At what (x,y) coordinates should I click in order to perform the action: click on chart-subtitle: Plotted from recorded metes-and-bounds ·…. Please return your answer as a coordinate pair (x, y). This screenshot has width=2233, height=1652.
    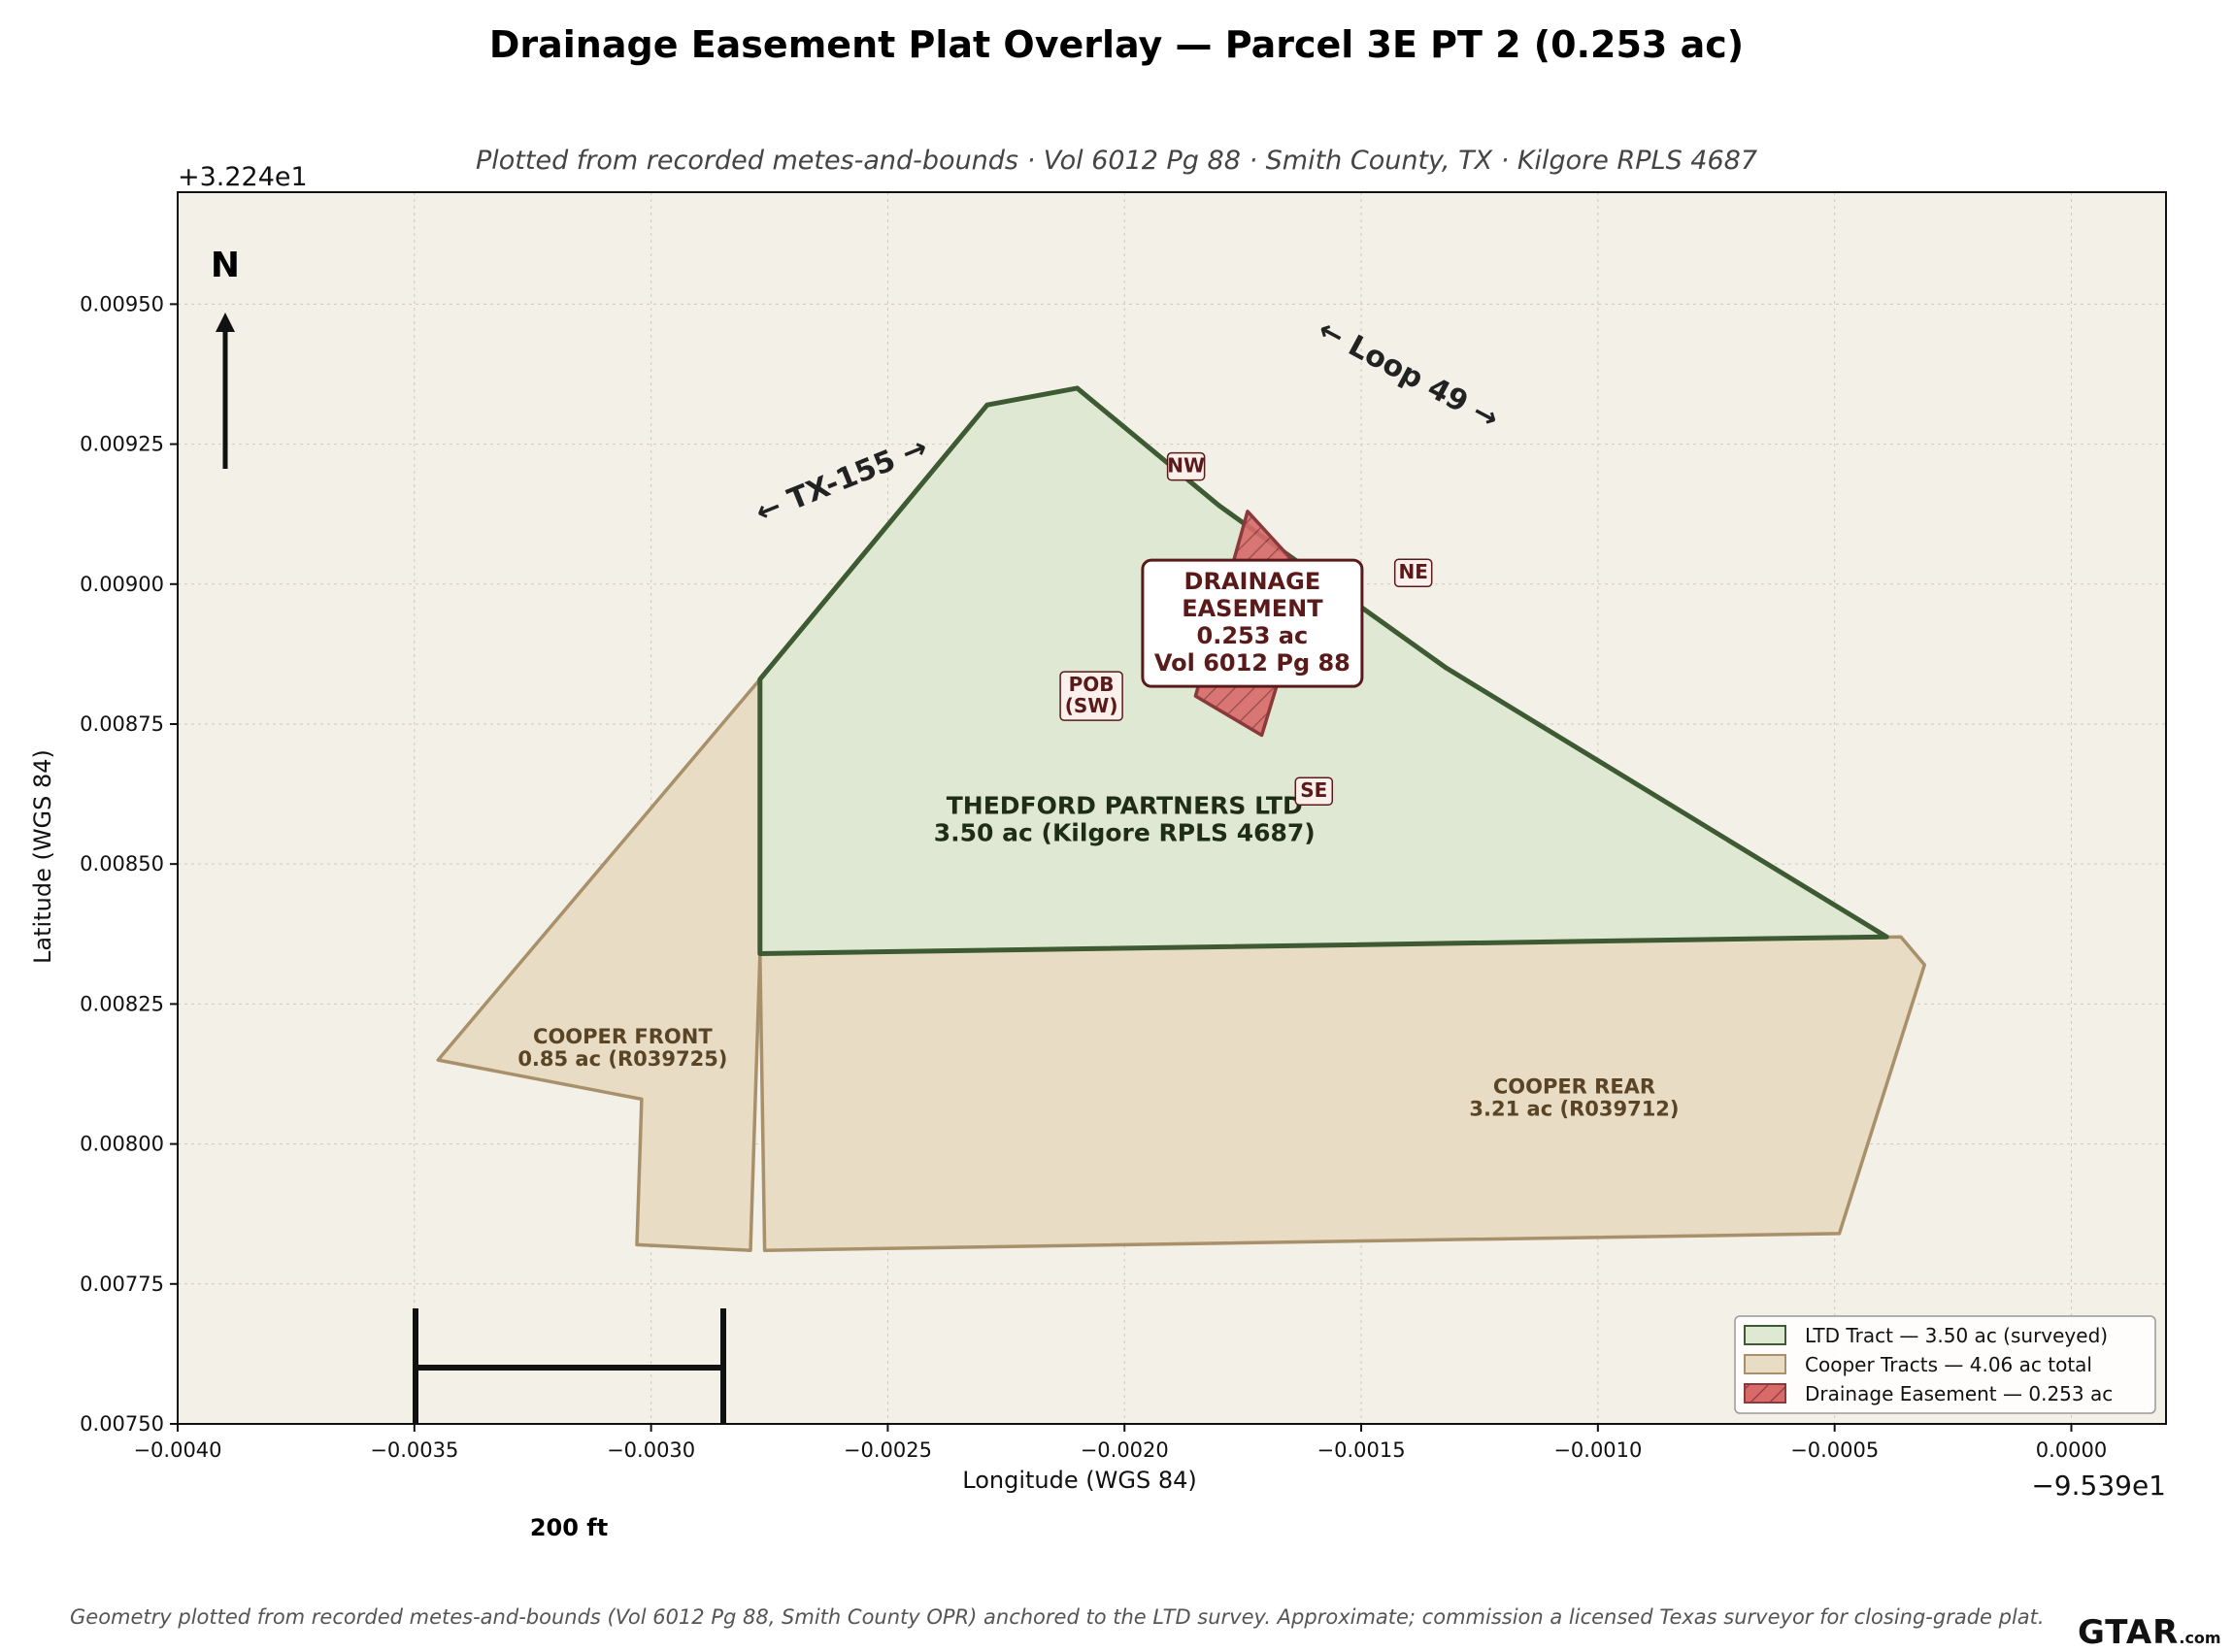
    Looking at the image, I should click on (1116, 161).